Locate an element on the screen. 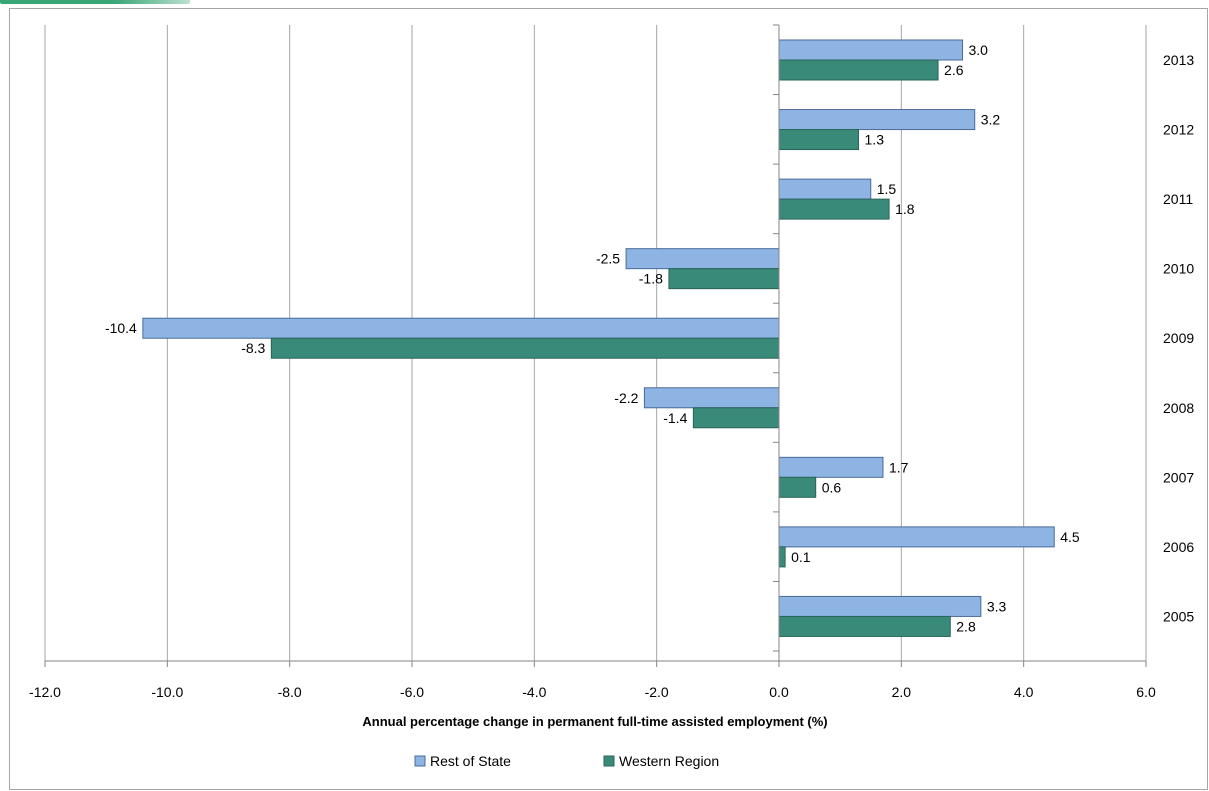 Image resolution: width=1209 pixels, height=791 pixels. data-label: 3.3 is located at coordinates (997, 606).